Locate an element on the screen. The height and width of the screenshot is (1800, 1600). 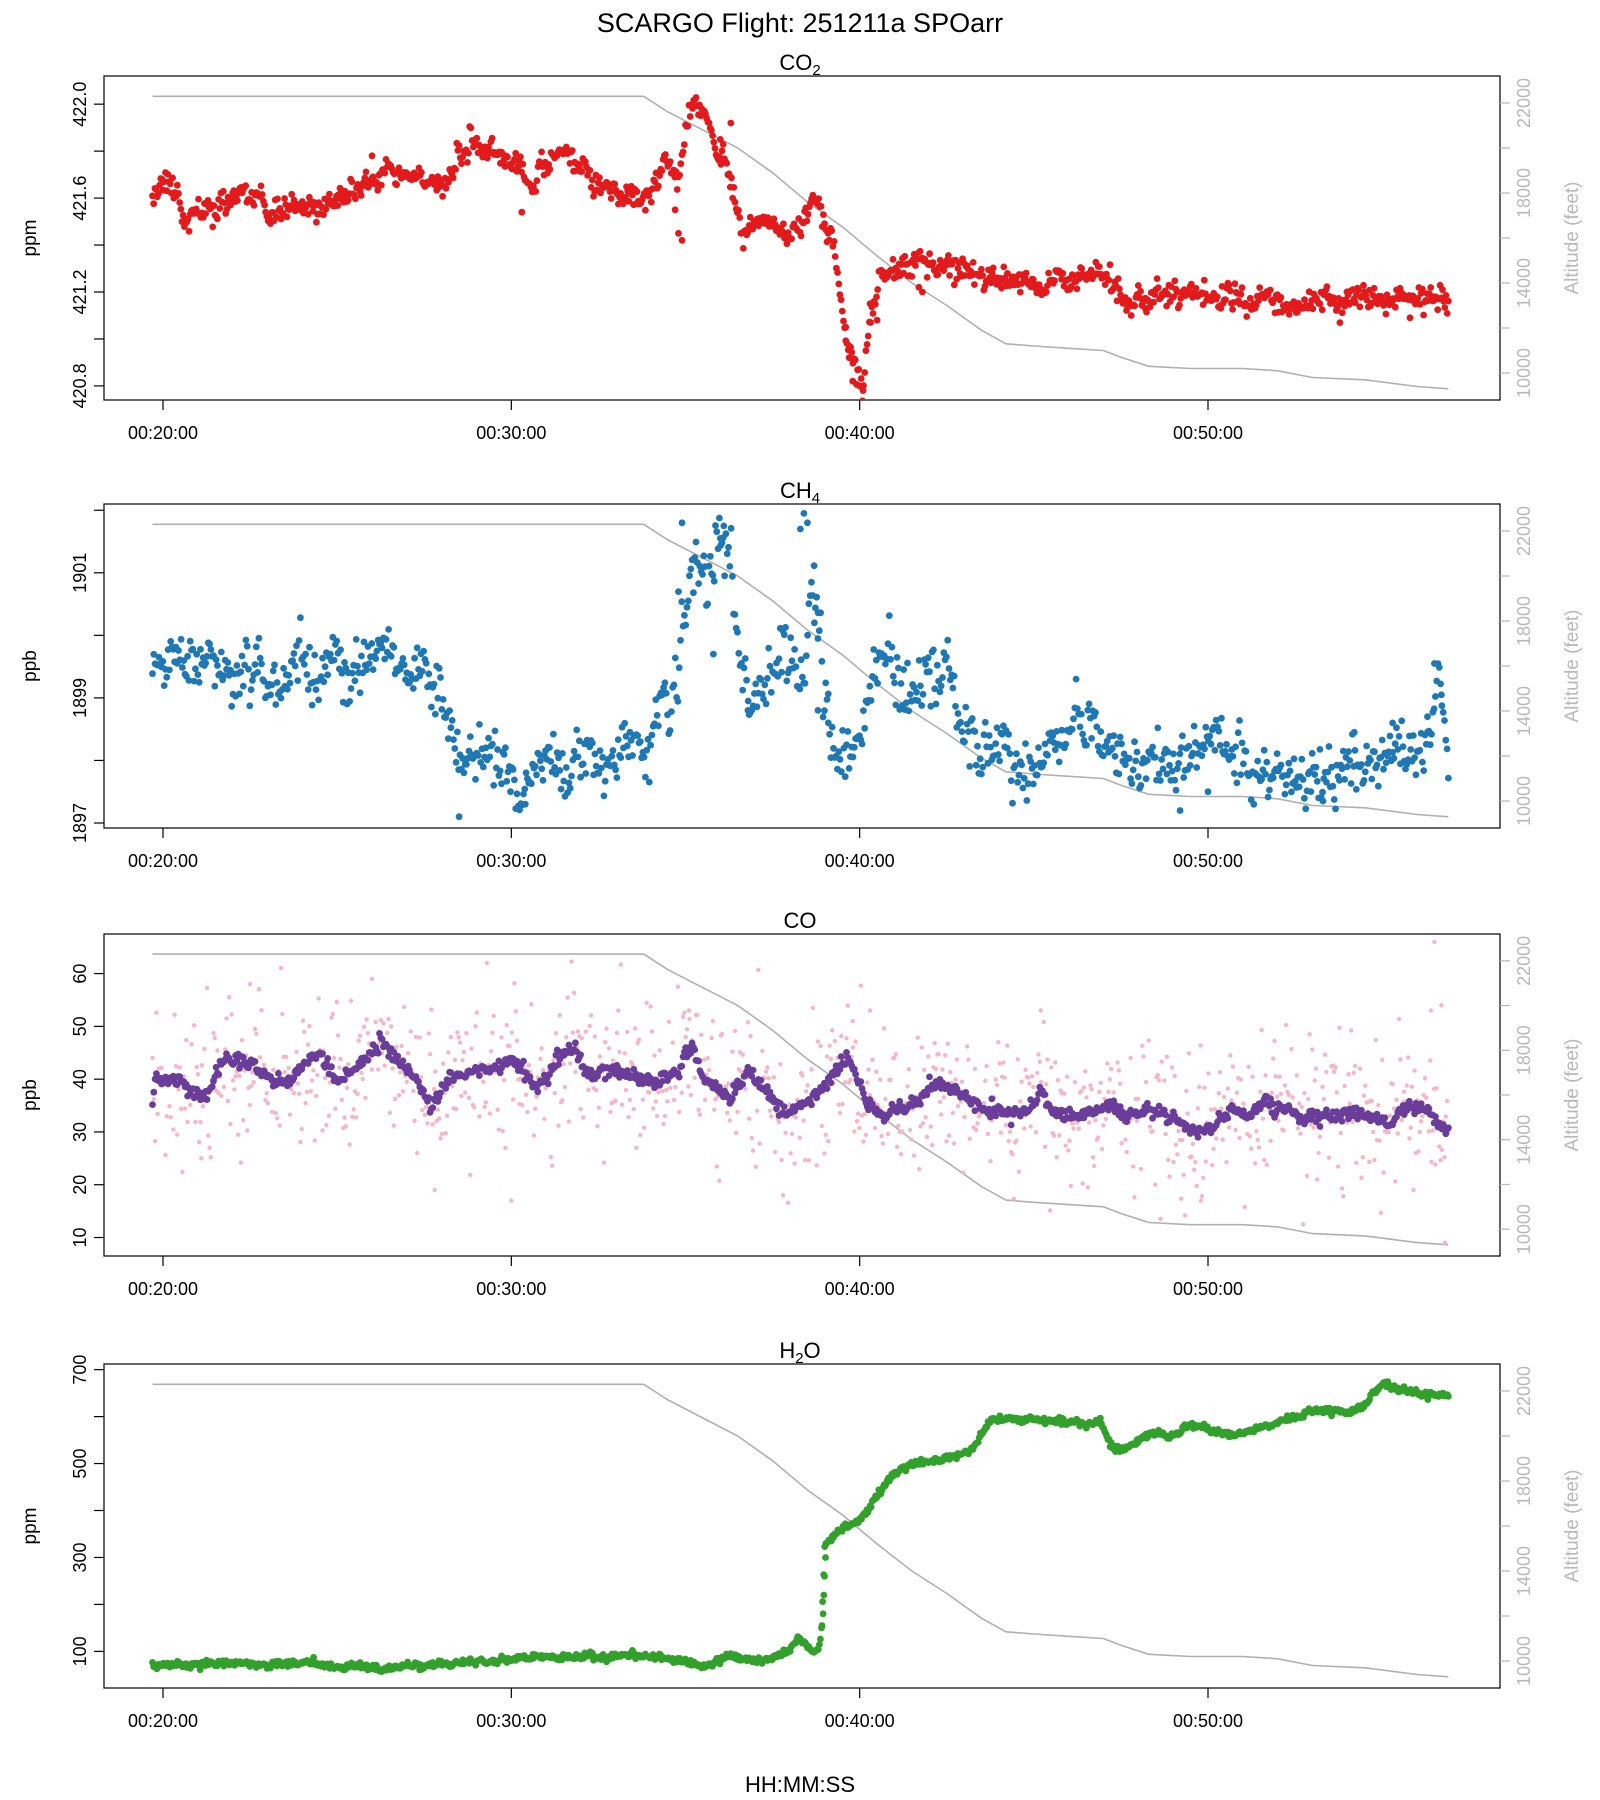
x-tick-label-ch4: 00:20:00 is located at coordinates (163, 861).